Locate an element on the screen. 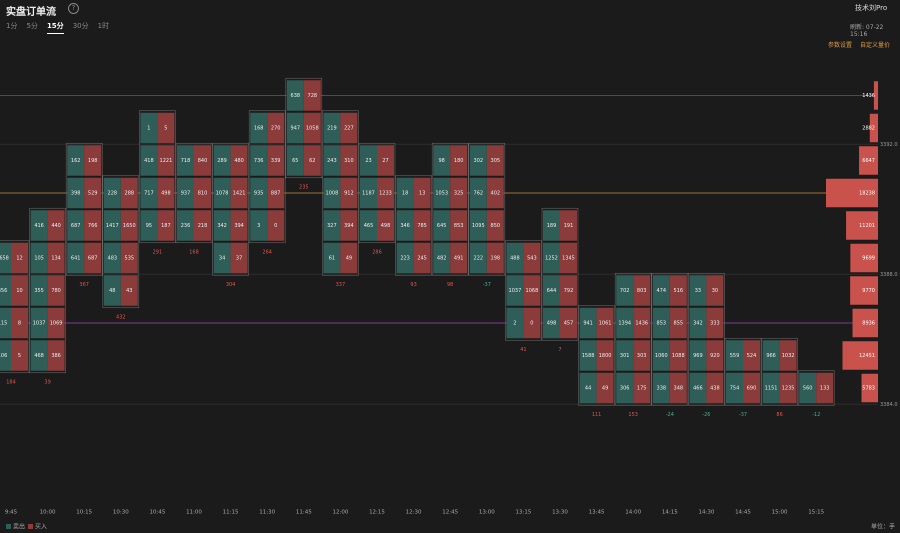 The width and height of the screenshot is (900, 533). profile-bar is located at coordinates (875, 95).